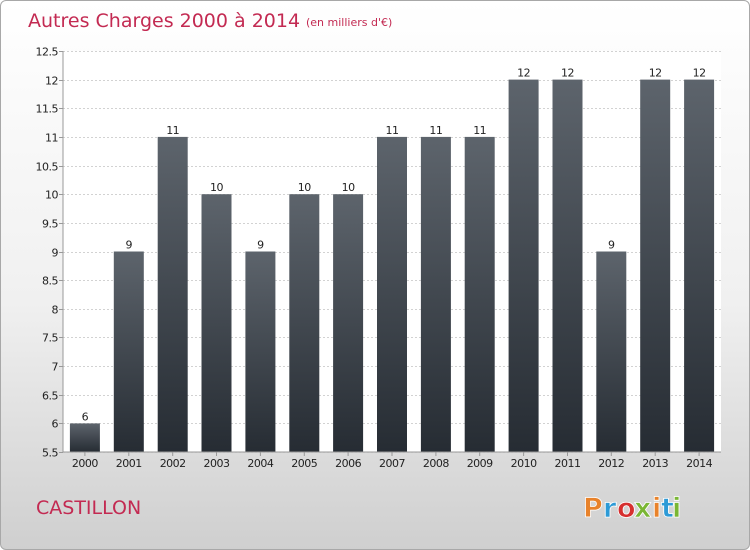 The height and width of the screenshot is (550, 750). I want to click on logo-letter: t, so click(667, 508).